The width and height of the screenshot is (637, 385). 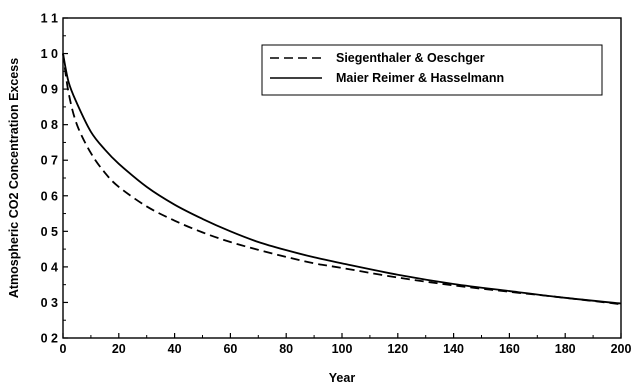 What do you see at coordinates (63, 349) in the screenshot?
I see `x-tick-label: 0` at bounding box center [63, 349].